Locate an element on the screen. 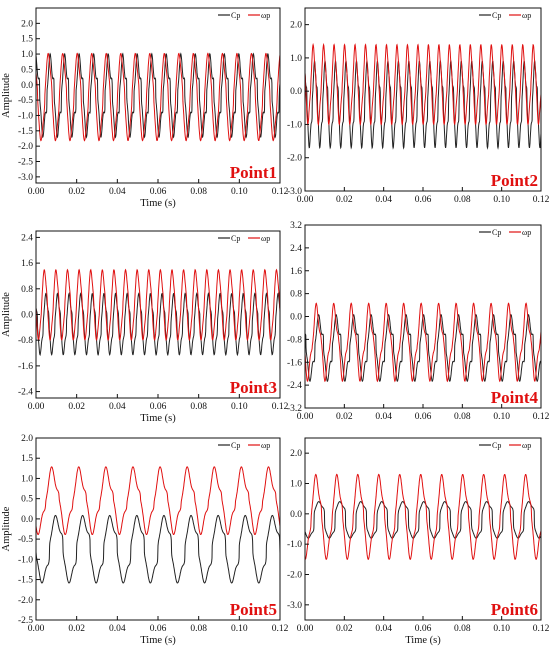 The width and height of the screenshot is (550, 656). panel-label: Point4 is located at coordinates (515, 397).